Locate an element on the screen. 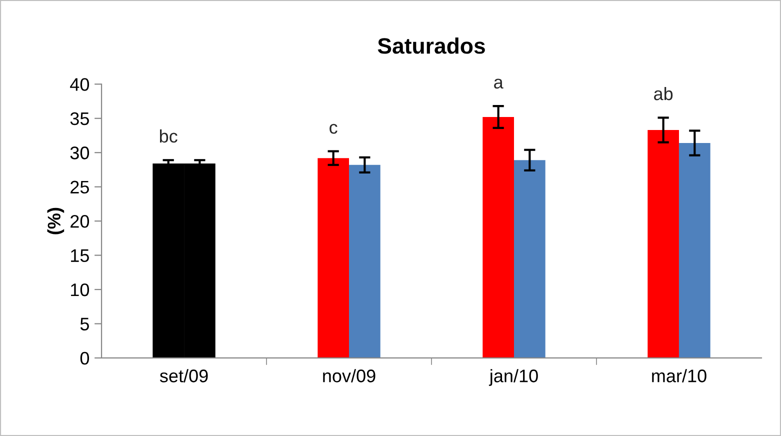 This screenshot has height=436, width=781. y-tick-label: 15 is located at coordinates (80, 255).